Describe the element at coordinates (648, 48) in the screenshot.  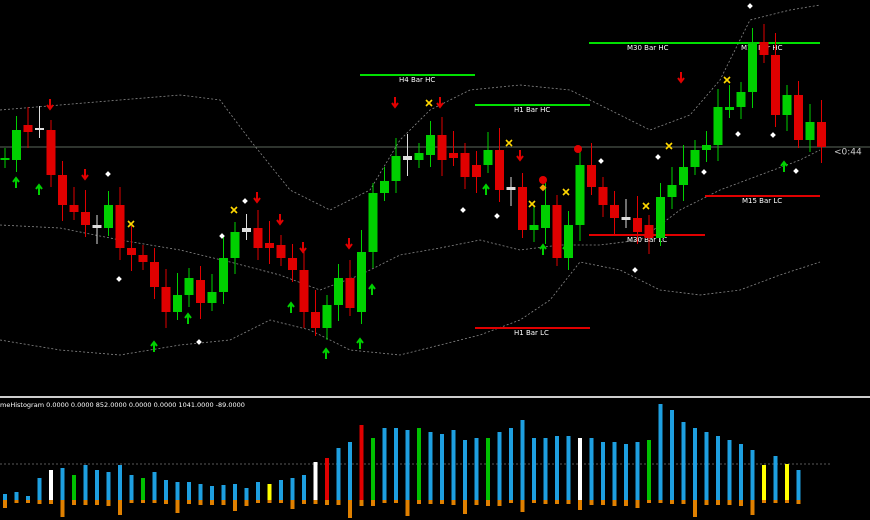
I see `level-label: M30 Bar HC` at that location.